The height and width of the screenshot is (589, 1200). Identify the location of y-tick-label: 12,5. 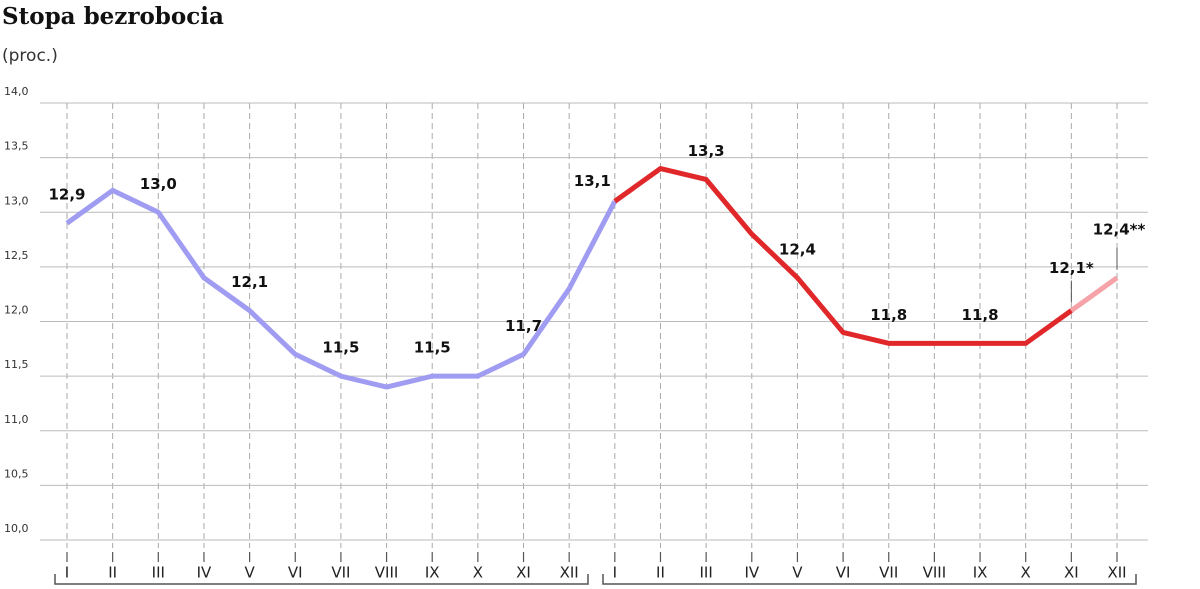
(16, 255).